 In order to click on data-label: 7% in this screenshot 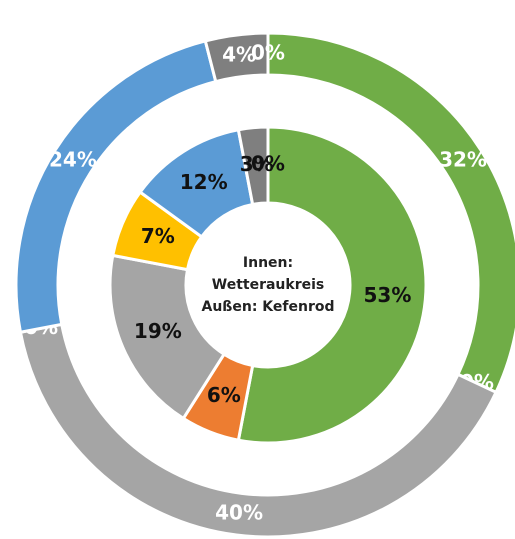, I will do `click(158, 236)`.